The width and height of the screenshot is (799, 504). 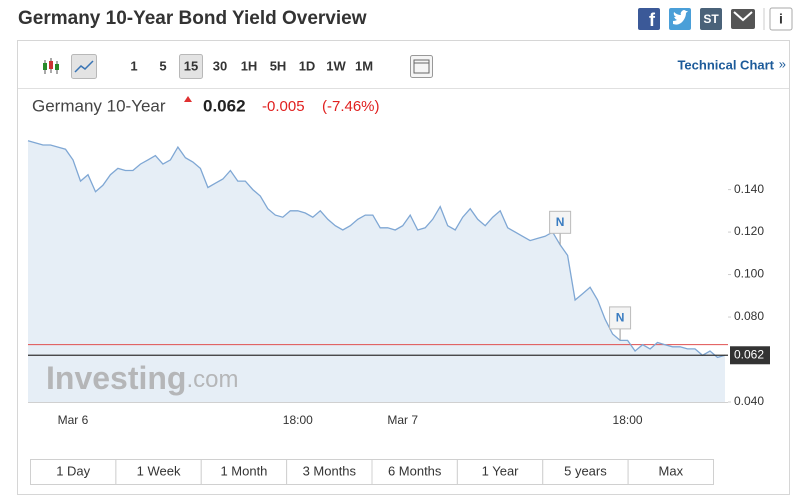 I want to click on watermark: Investing.com, so click(x=142, y=378).